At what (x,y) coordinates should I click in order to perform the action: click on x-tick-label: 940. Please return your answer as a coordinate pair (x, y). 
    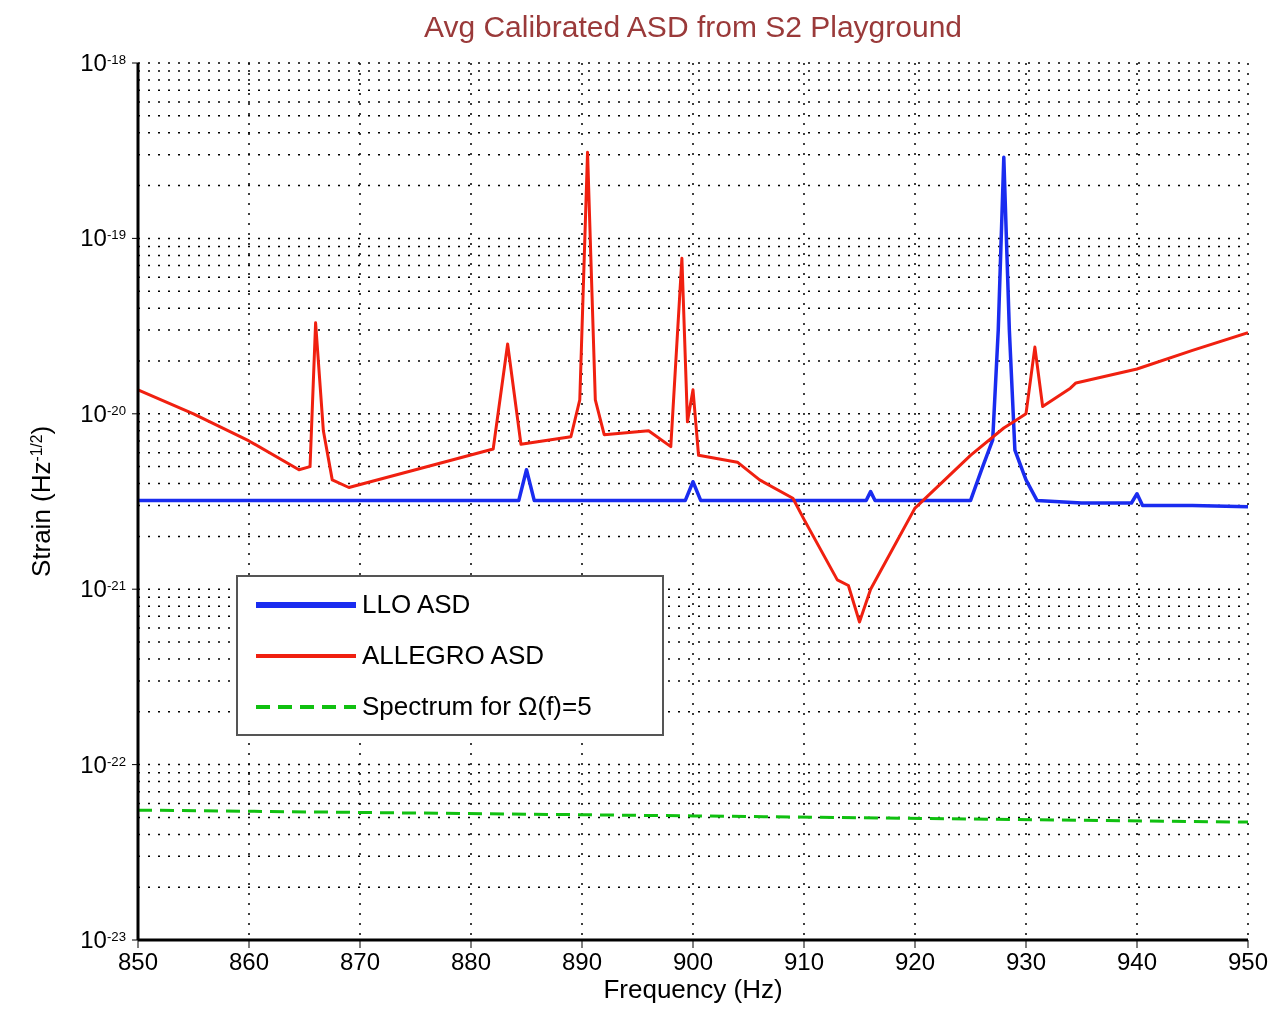
    Looking at the image, I should click on (1137, 961).